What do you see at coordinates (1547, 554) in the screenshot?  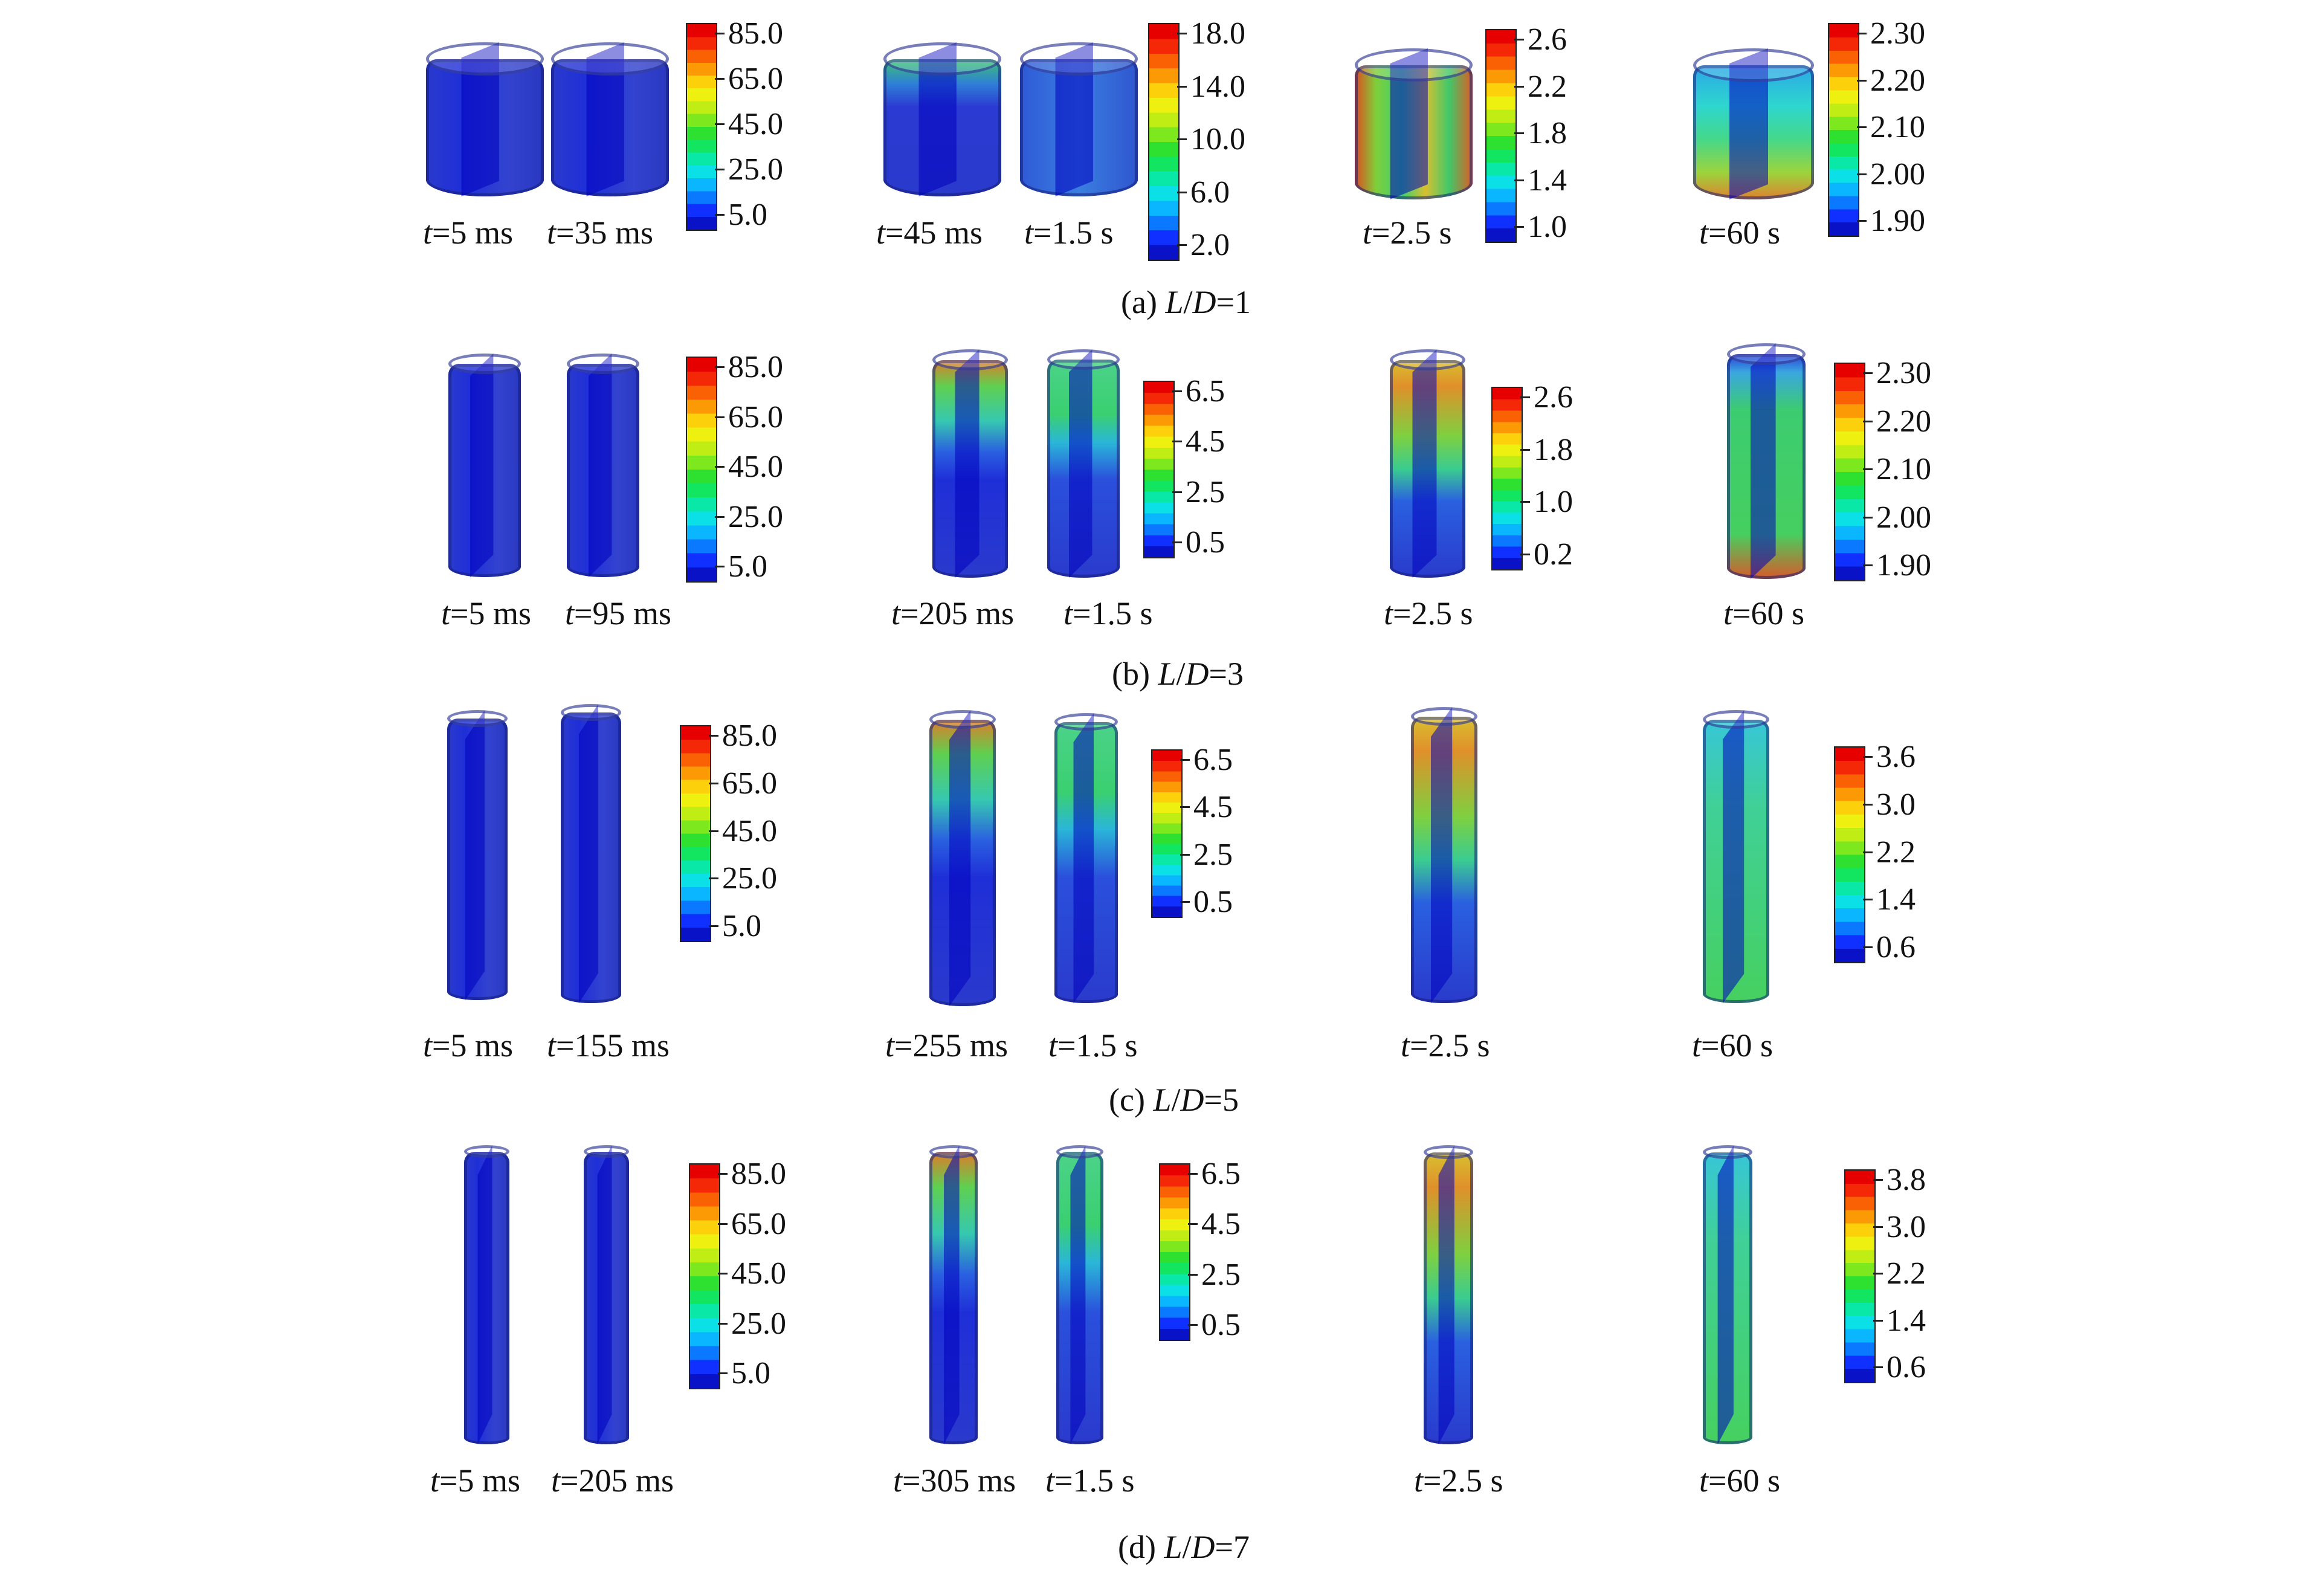 I see `color-bar-tick: 0.2` at bounding box center [1547, 554].